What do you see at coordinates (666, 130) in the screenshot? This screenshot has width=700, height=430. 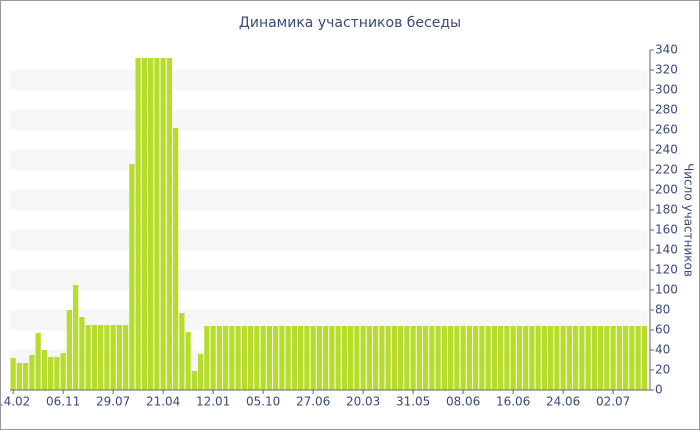 I see `y-tick-label: 260` at bounding box center [666, 130].